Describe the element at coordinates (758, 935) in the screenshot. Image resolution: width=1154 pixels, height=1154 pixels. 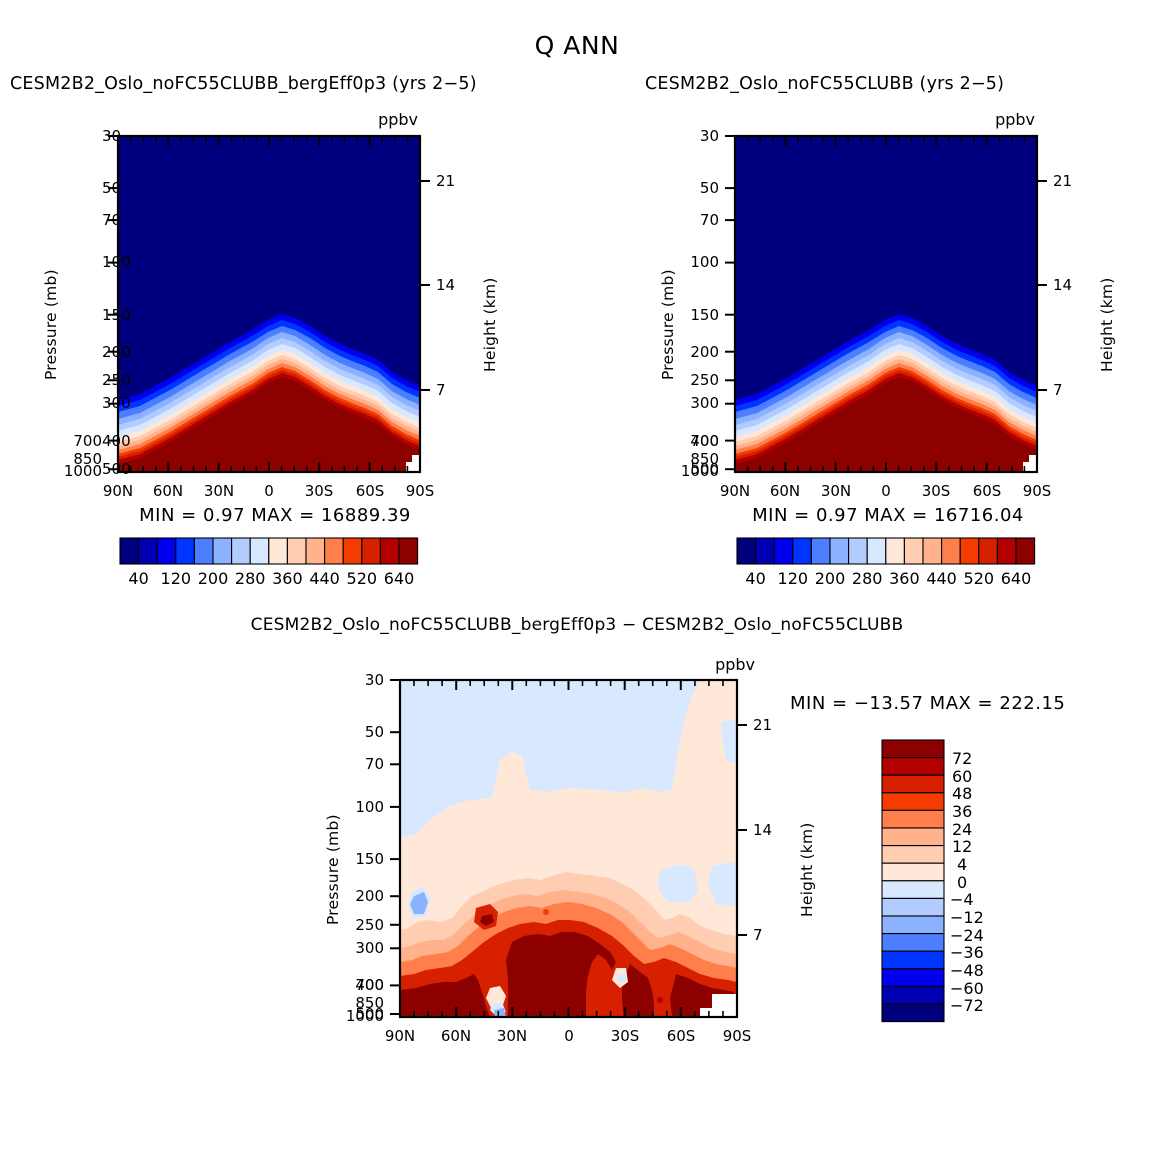
I see `htick-7-p3: 7` at that location.